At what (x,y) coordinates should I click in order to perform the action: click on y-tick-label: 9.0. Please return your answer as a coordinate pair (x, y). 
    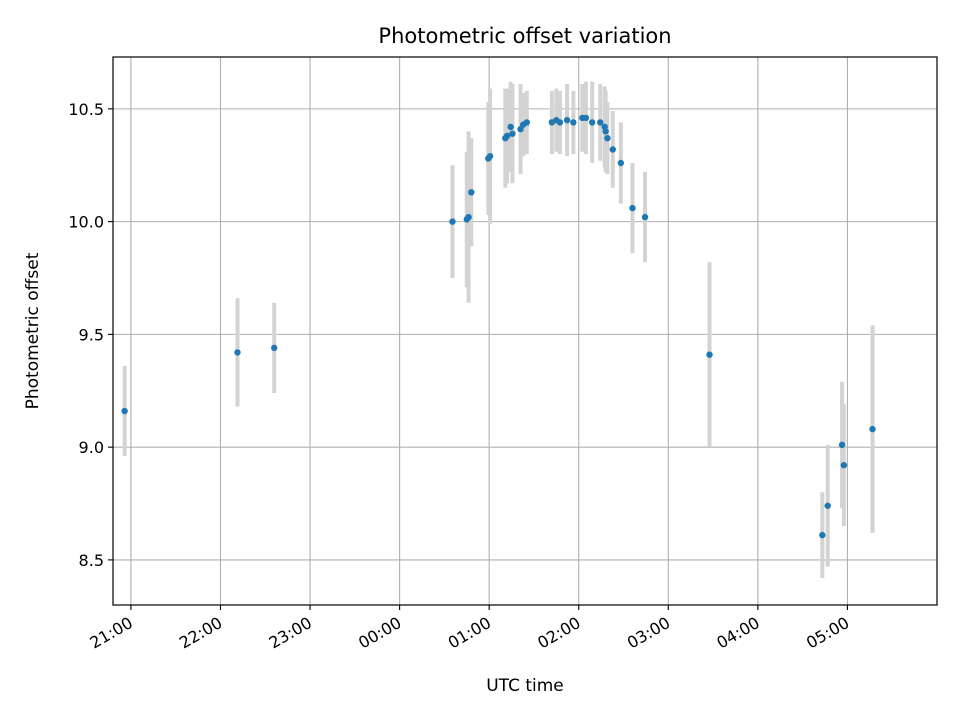
    Looking at the image, I should click on (91, 447).